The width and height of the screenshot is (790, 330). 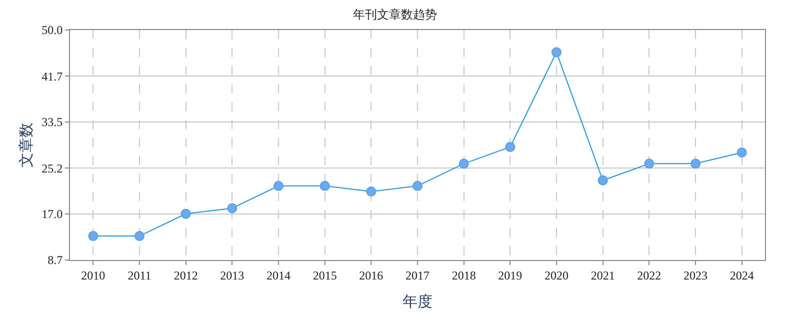 What do you see at coordinates (186, 275) in the screenshot?
I see `x-tick-label: 2012` at bounding box center [186, 275].